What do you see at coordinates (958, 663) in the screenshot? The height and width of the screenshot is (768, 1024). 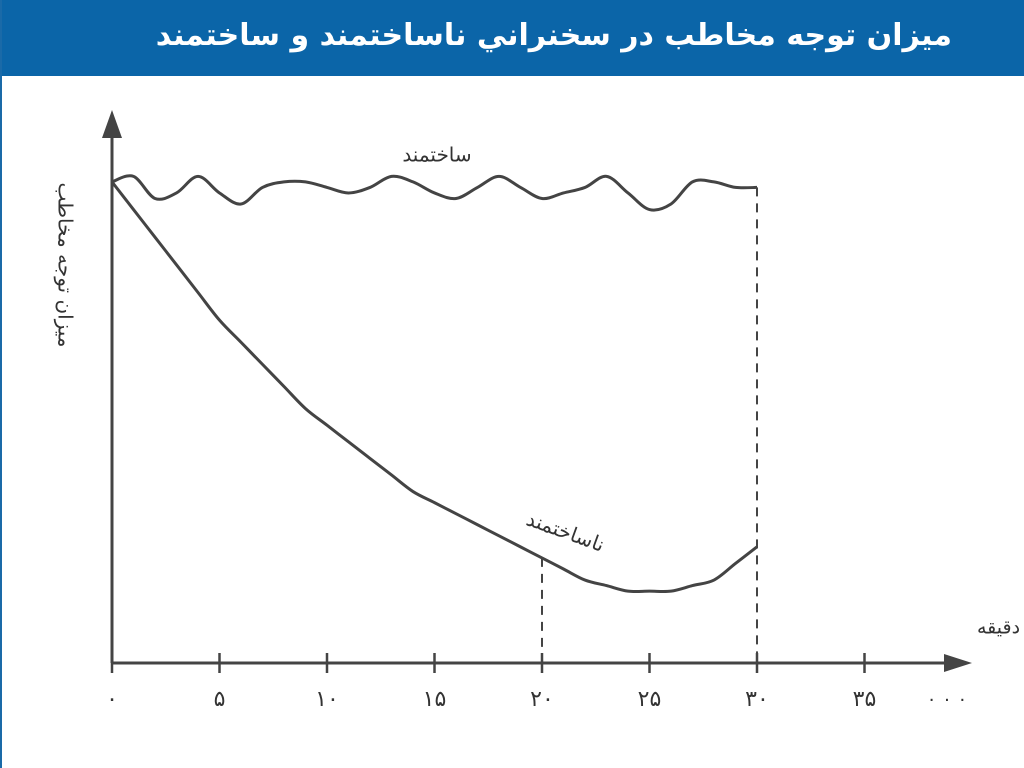 I see `x-axis-arrow` at bounding box center [958, 663].